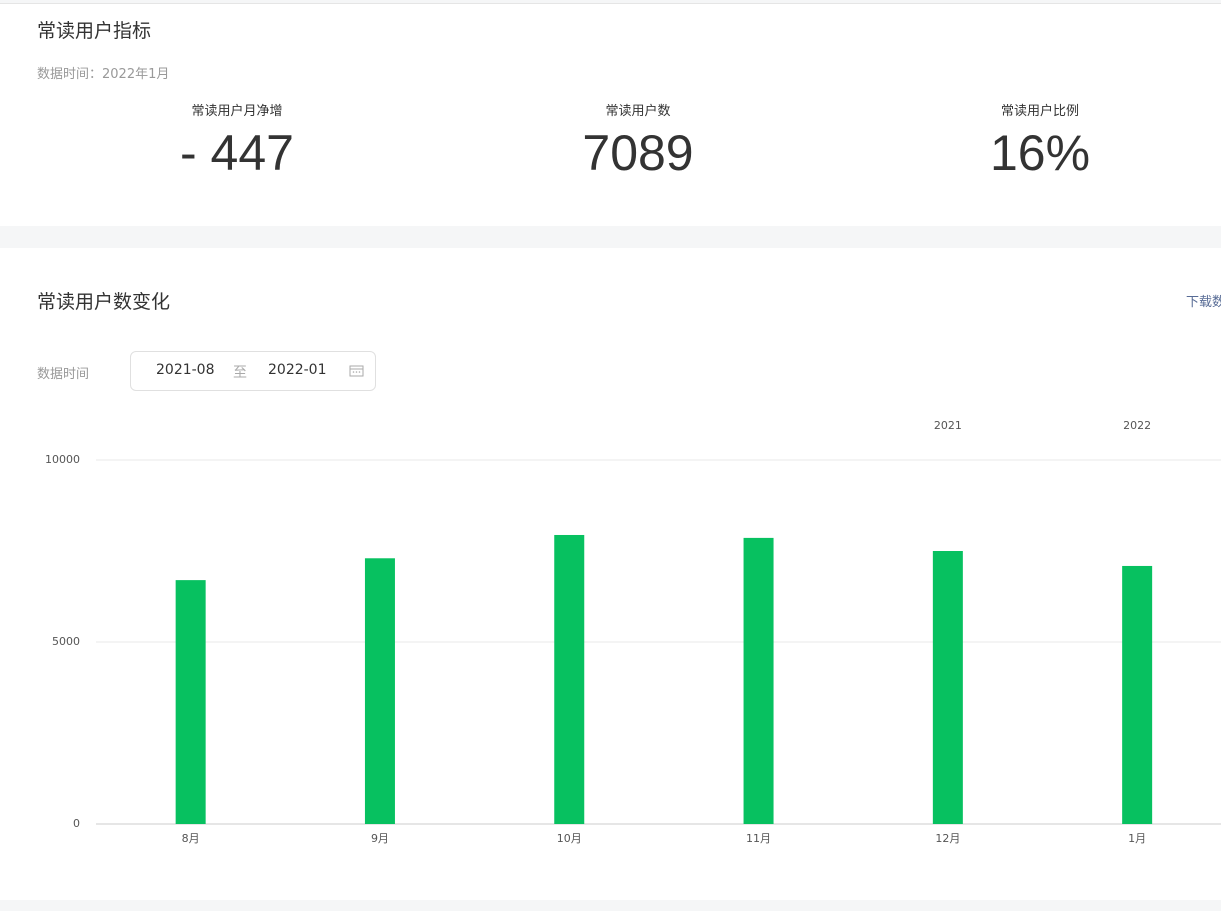 This screenshot has height=911, width=1221. I want to click on metric-value: 7089, so click(638, 153).